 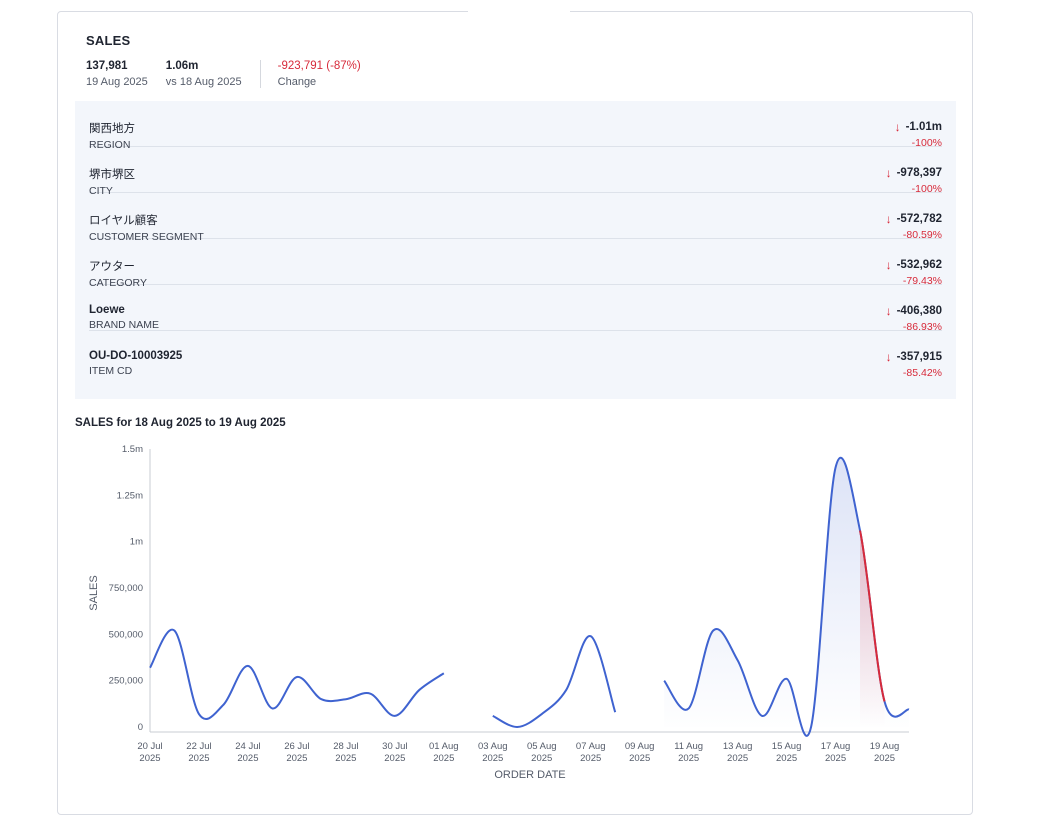 What do you see at coordinates (923, 127) in the screenshot?
I see `driver-value: -1.01m` at bounding box center [923, 127].